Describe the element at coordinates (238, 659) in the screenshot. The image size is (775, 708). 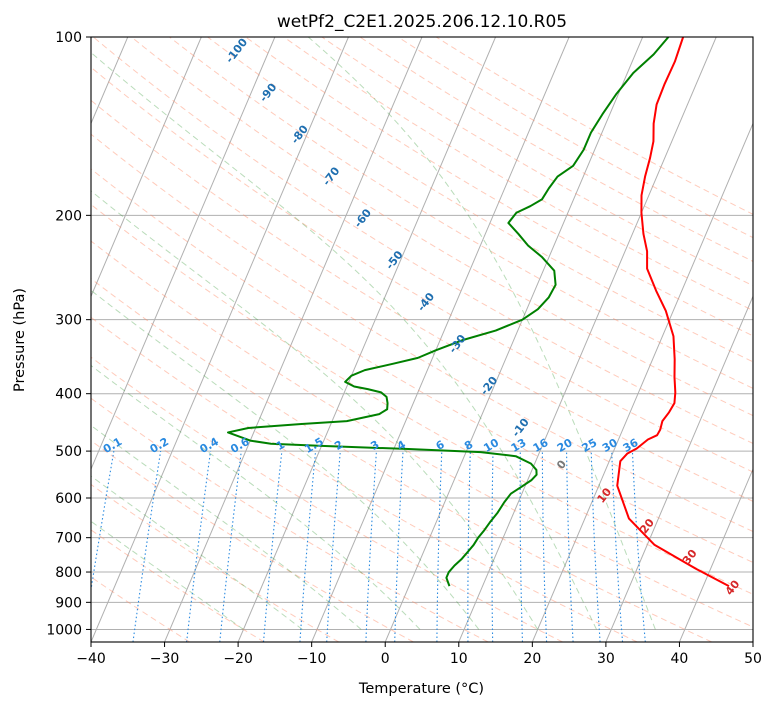
I see `x-tick-label: −20` at that location.